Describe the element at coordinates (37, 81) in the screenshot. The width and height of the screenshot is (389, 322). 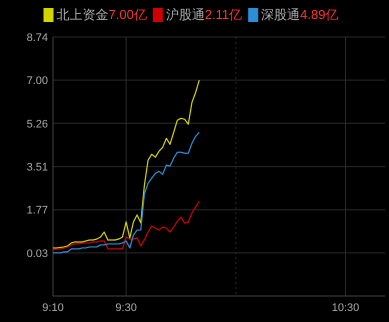
I see `y-tick-label: 7.00` at that location.